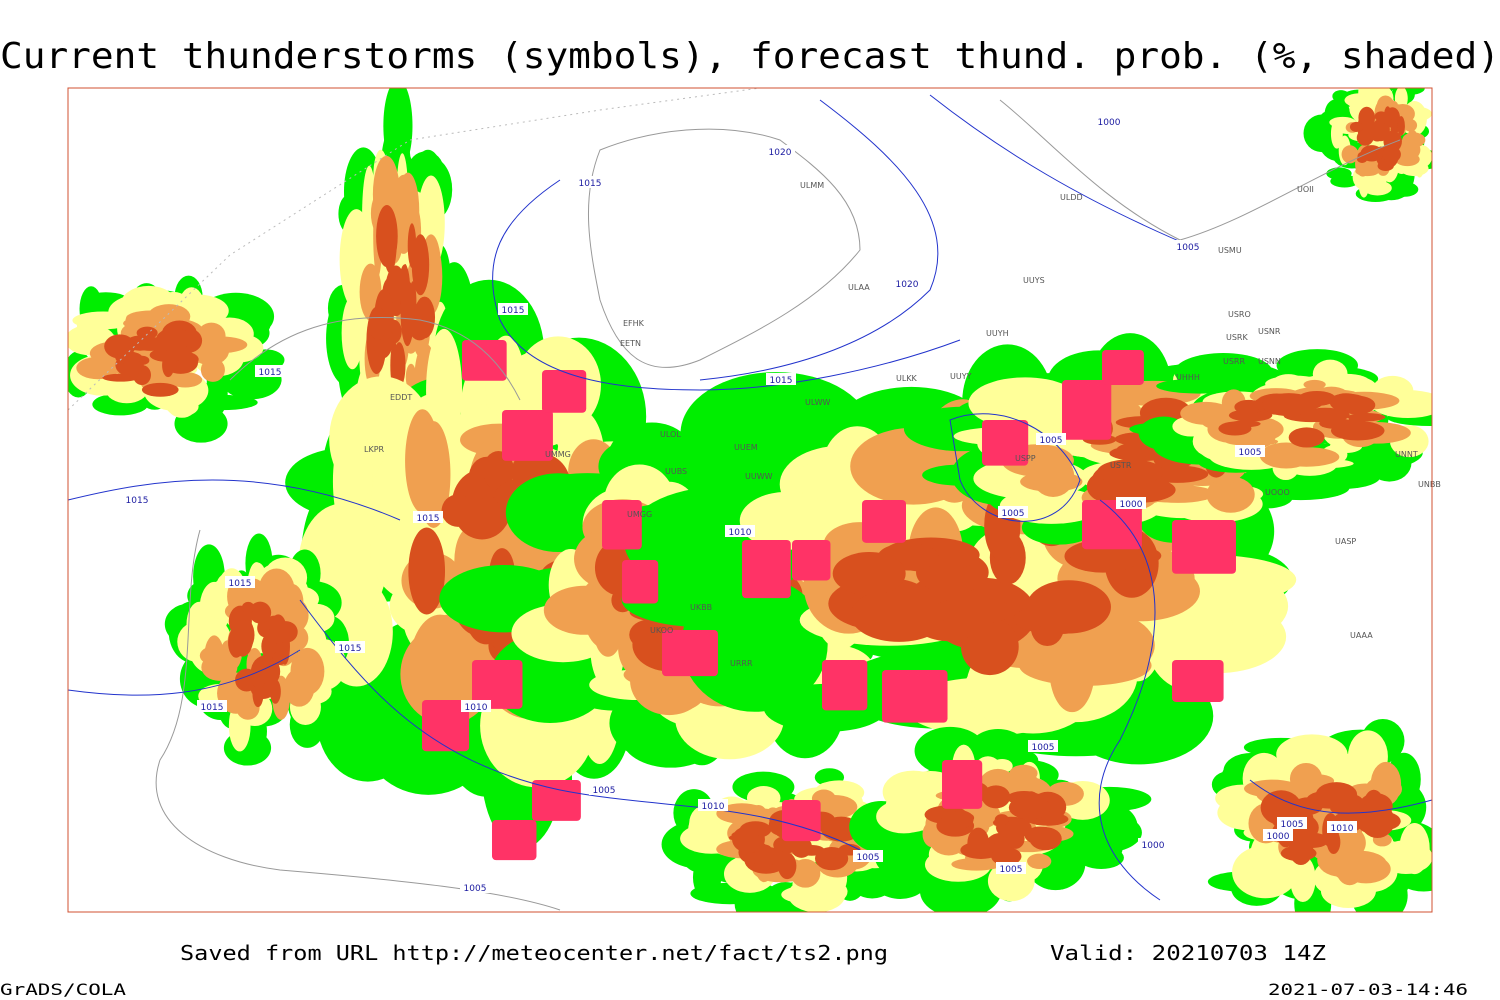 The image size is (1500, 1000). I want to click on station-label: UNBB, so click(1429, 484).